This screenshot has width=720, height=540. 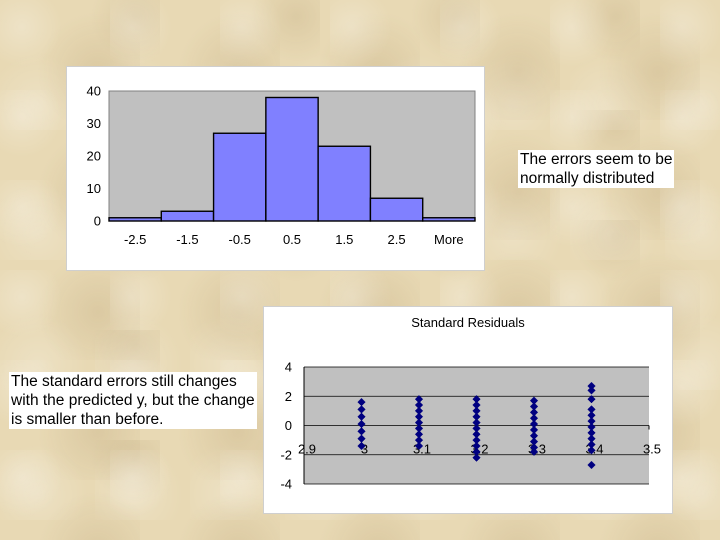 What do you see at coordinates (135, 239) in the screenshot?
I see `histogram-x-tick-label: -2.5` at bounding box center [135, 239].